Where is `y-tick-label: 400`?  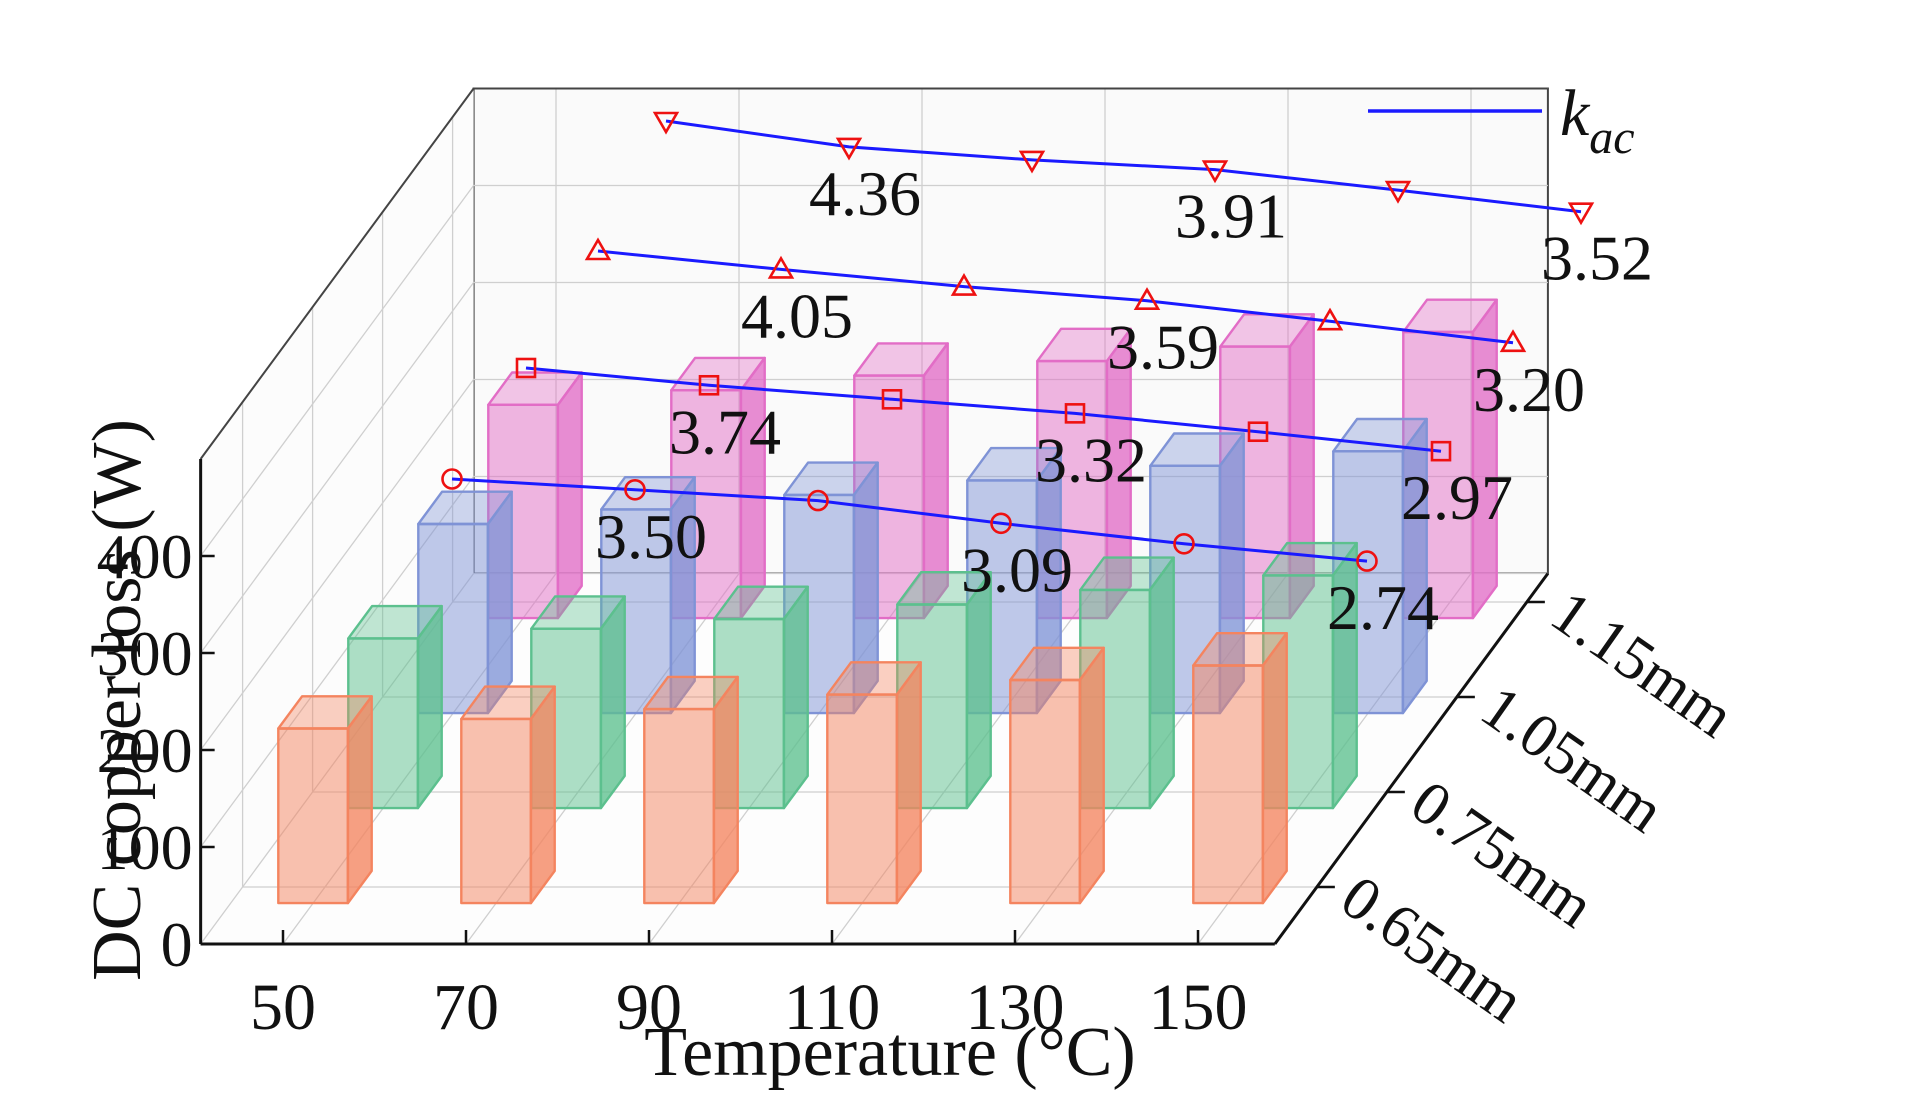 y-tick-label: 400 is located at coordinates (145, 556).